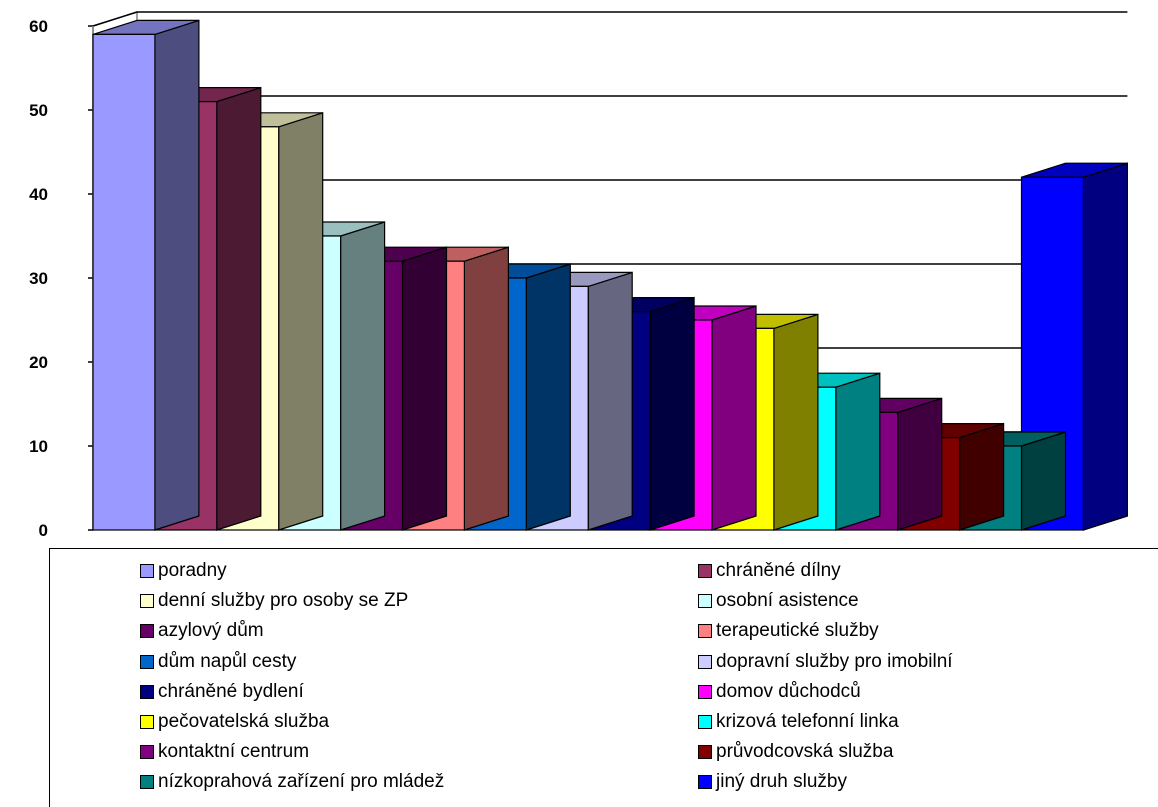 The height and width of the screenshot is (807, 1158). I want to click on legend-item: osobní asistence, so click(778, 601).